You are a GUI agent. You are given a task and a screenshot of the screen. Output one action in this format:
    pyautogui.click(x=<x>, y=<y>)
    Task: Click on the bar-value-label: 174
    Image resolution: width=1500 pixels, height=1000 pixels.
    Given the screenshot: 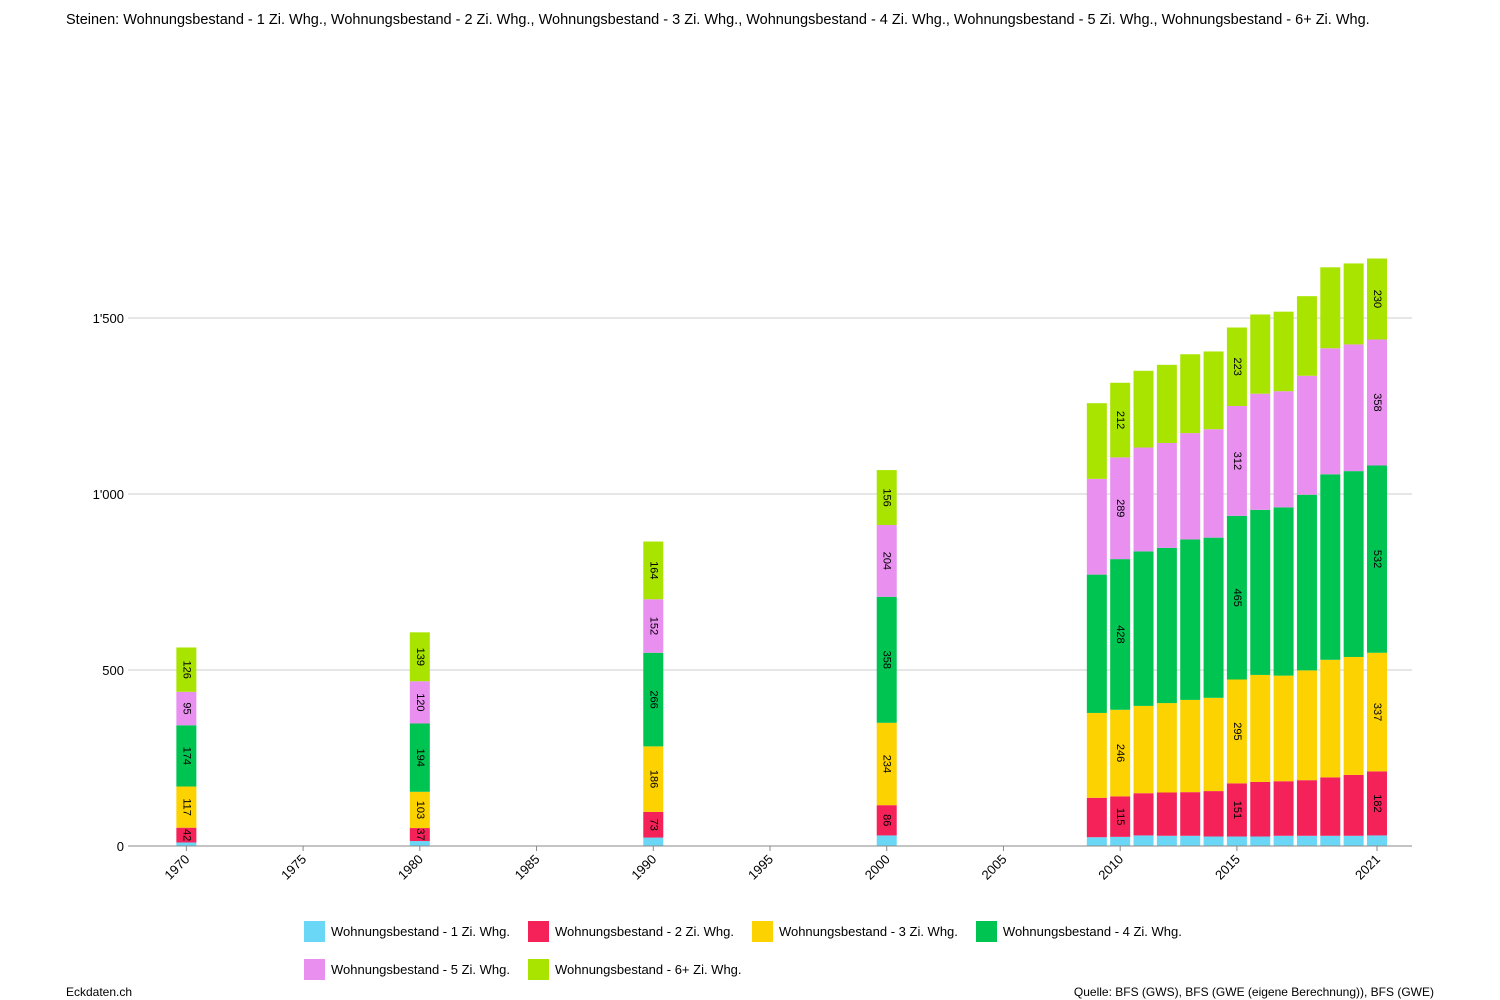 What is the action you would take?
    pyautogui.click(x=186, y=756)
    